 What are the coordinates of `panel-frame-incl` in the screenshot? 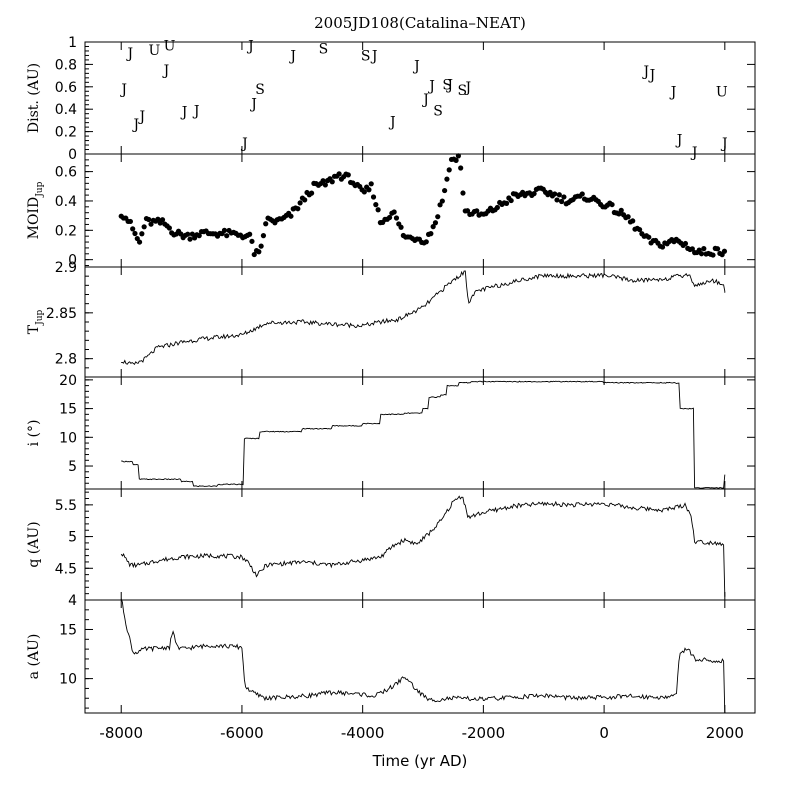 It's located at (420, 433).